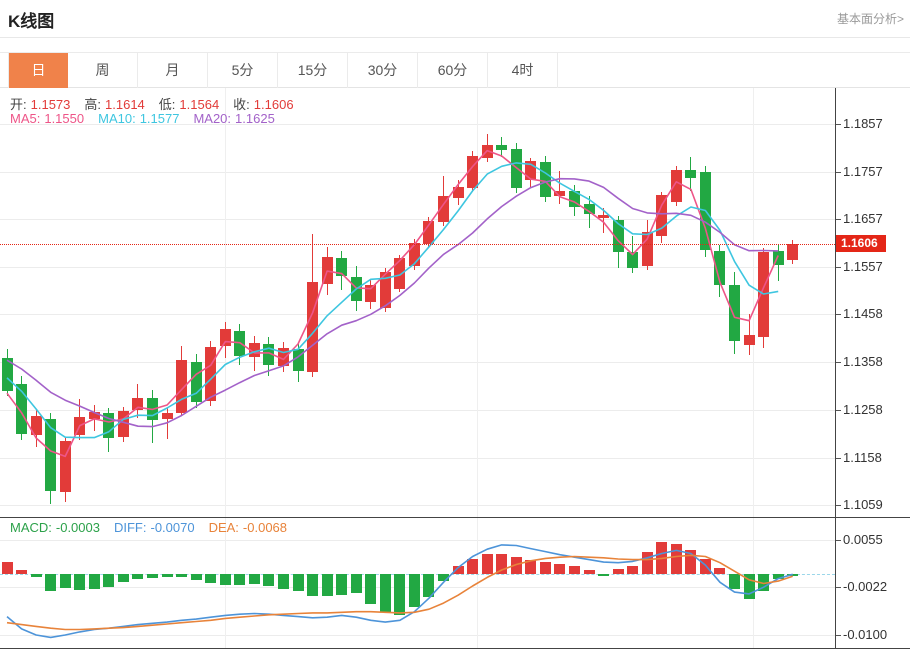  Describe the element at coordinates (604, 220) in the screenshot. I see `candle-wick` at that location.